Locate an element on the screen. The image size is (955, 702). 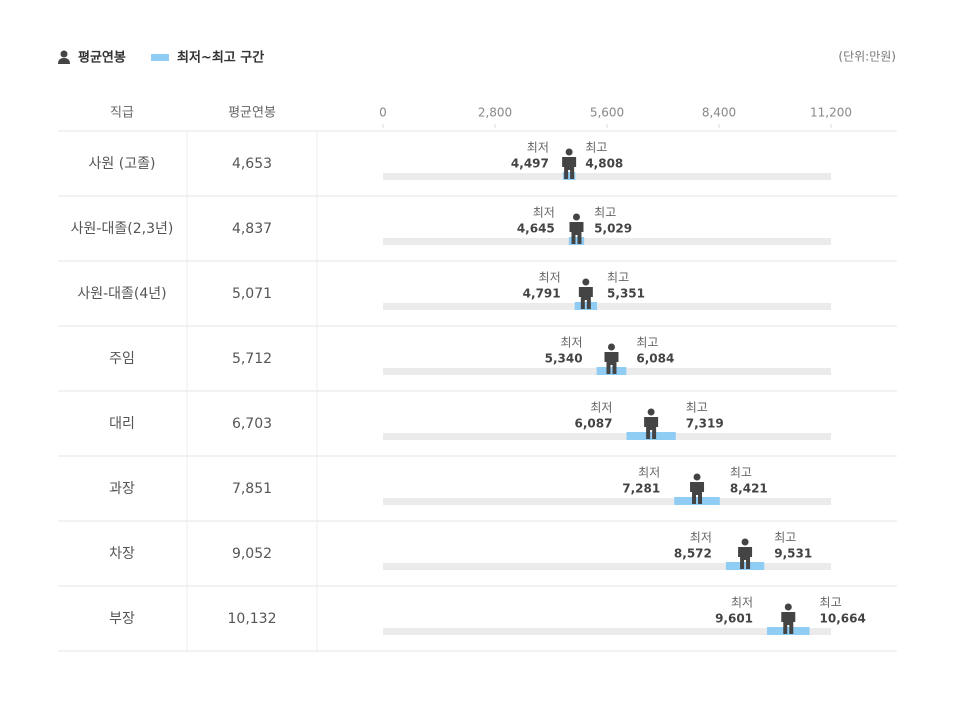
max-value: 4,808 is located at coordinates (604, 164).